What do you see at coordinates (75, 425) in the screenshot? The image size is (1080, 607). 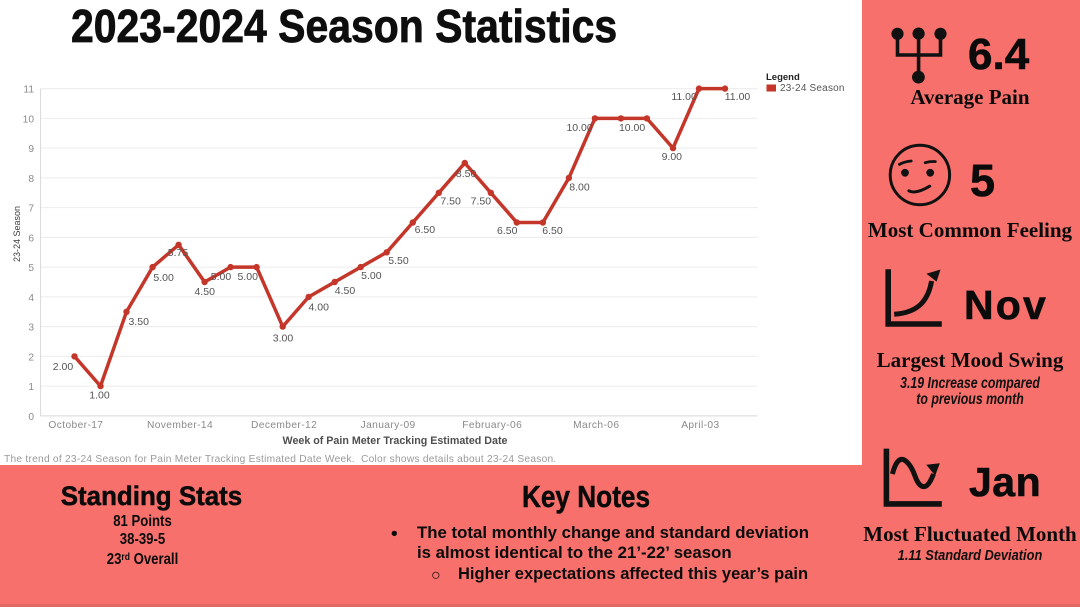 I see `svg-text: October-17` at bounding box center [75, 425].